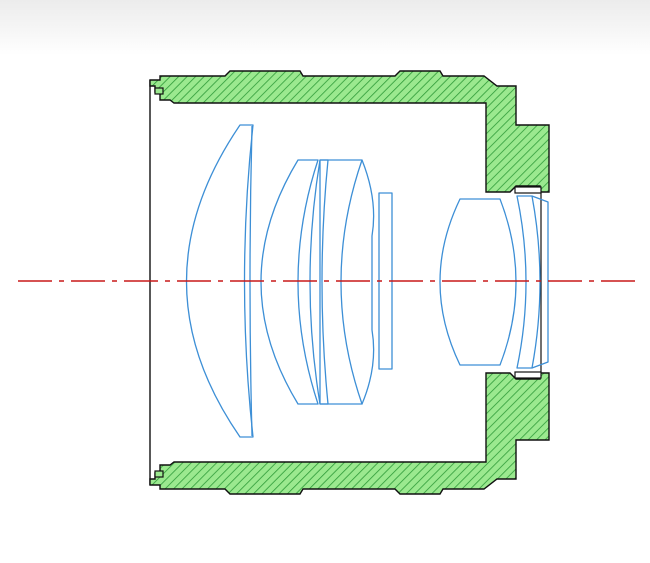 This screenshot has height=563, width=650. I want to click on barrel-top-wall, so click(349, 131).